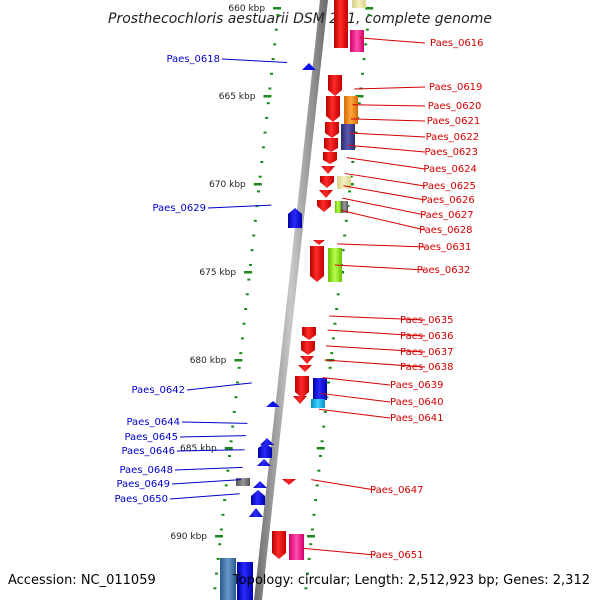 The width and height of the screenshot is (600, 600). I want to click on gene-label-forward: Paes_0619, so click(456, 87).